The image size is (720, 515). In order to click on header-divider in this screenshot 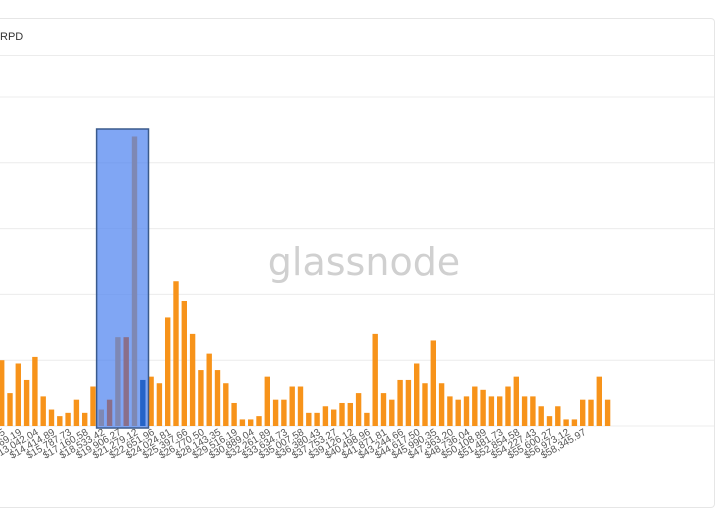, I will do `click(357, 55)`.